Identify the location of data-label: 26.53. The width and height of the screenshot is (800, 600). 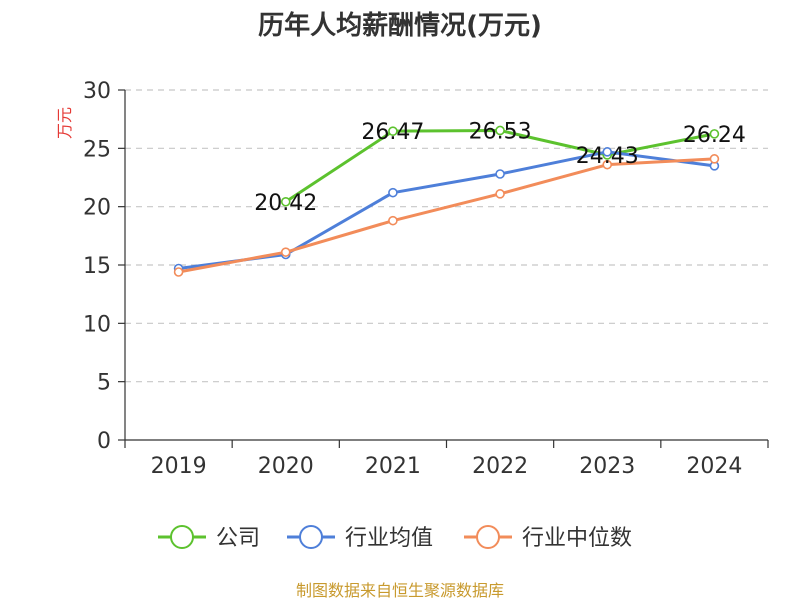
(500, 131).